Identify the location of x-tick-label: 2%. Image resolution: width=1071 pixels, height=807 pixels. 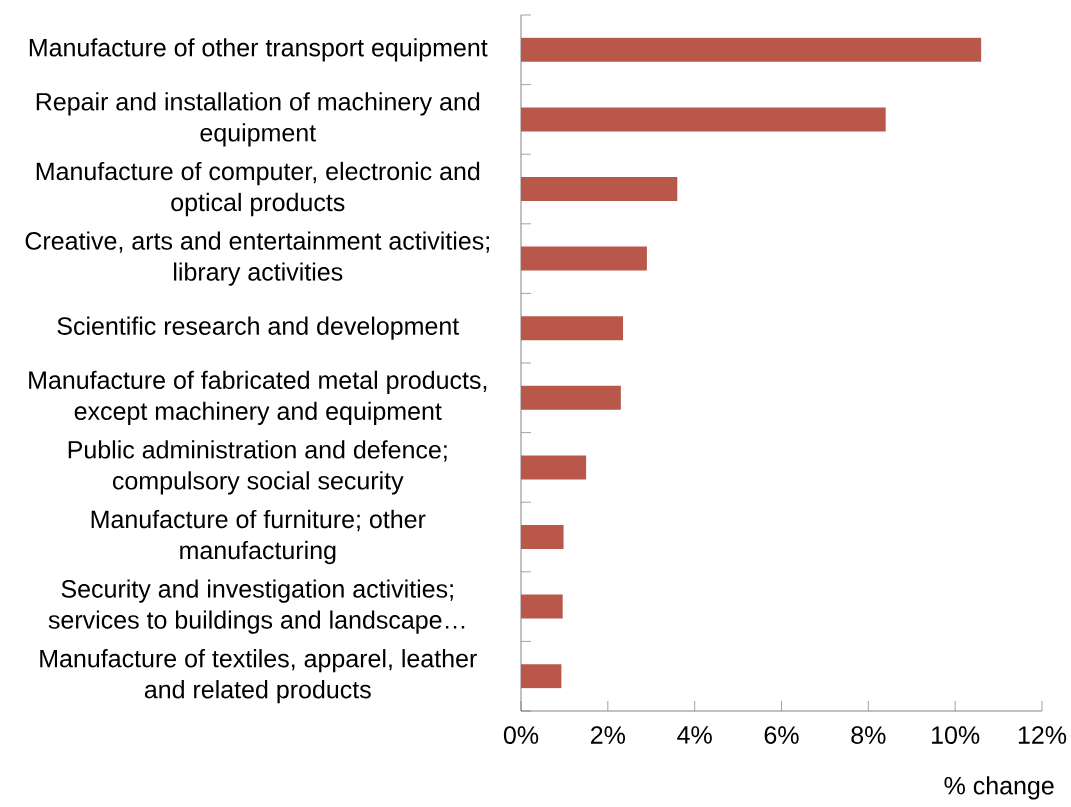
(608, 735).